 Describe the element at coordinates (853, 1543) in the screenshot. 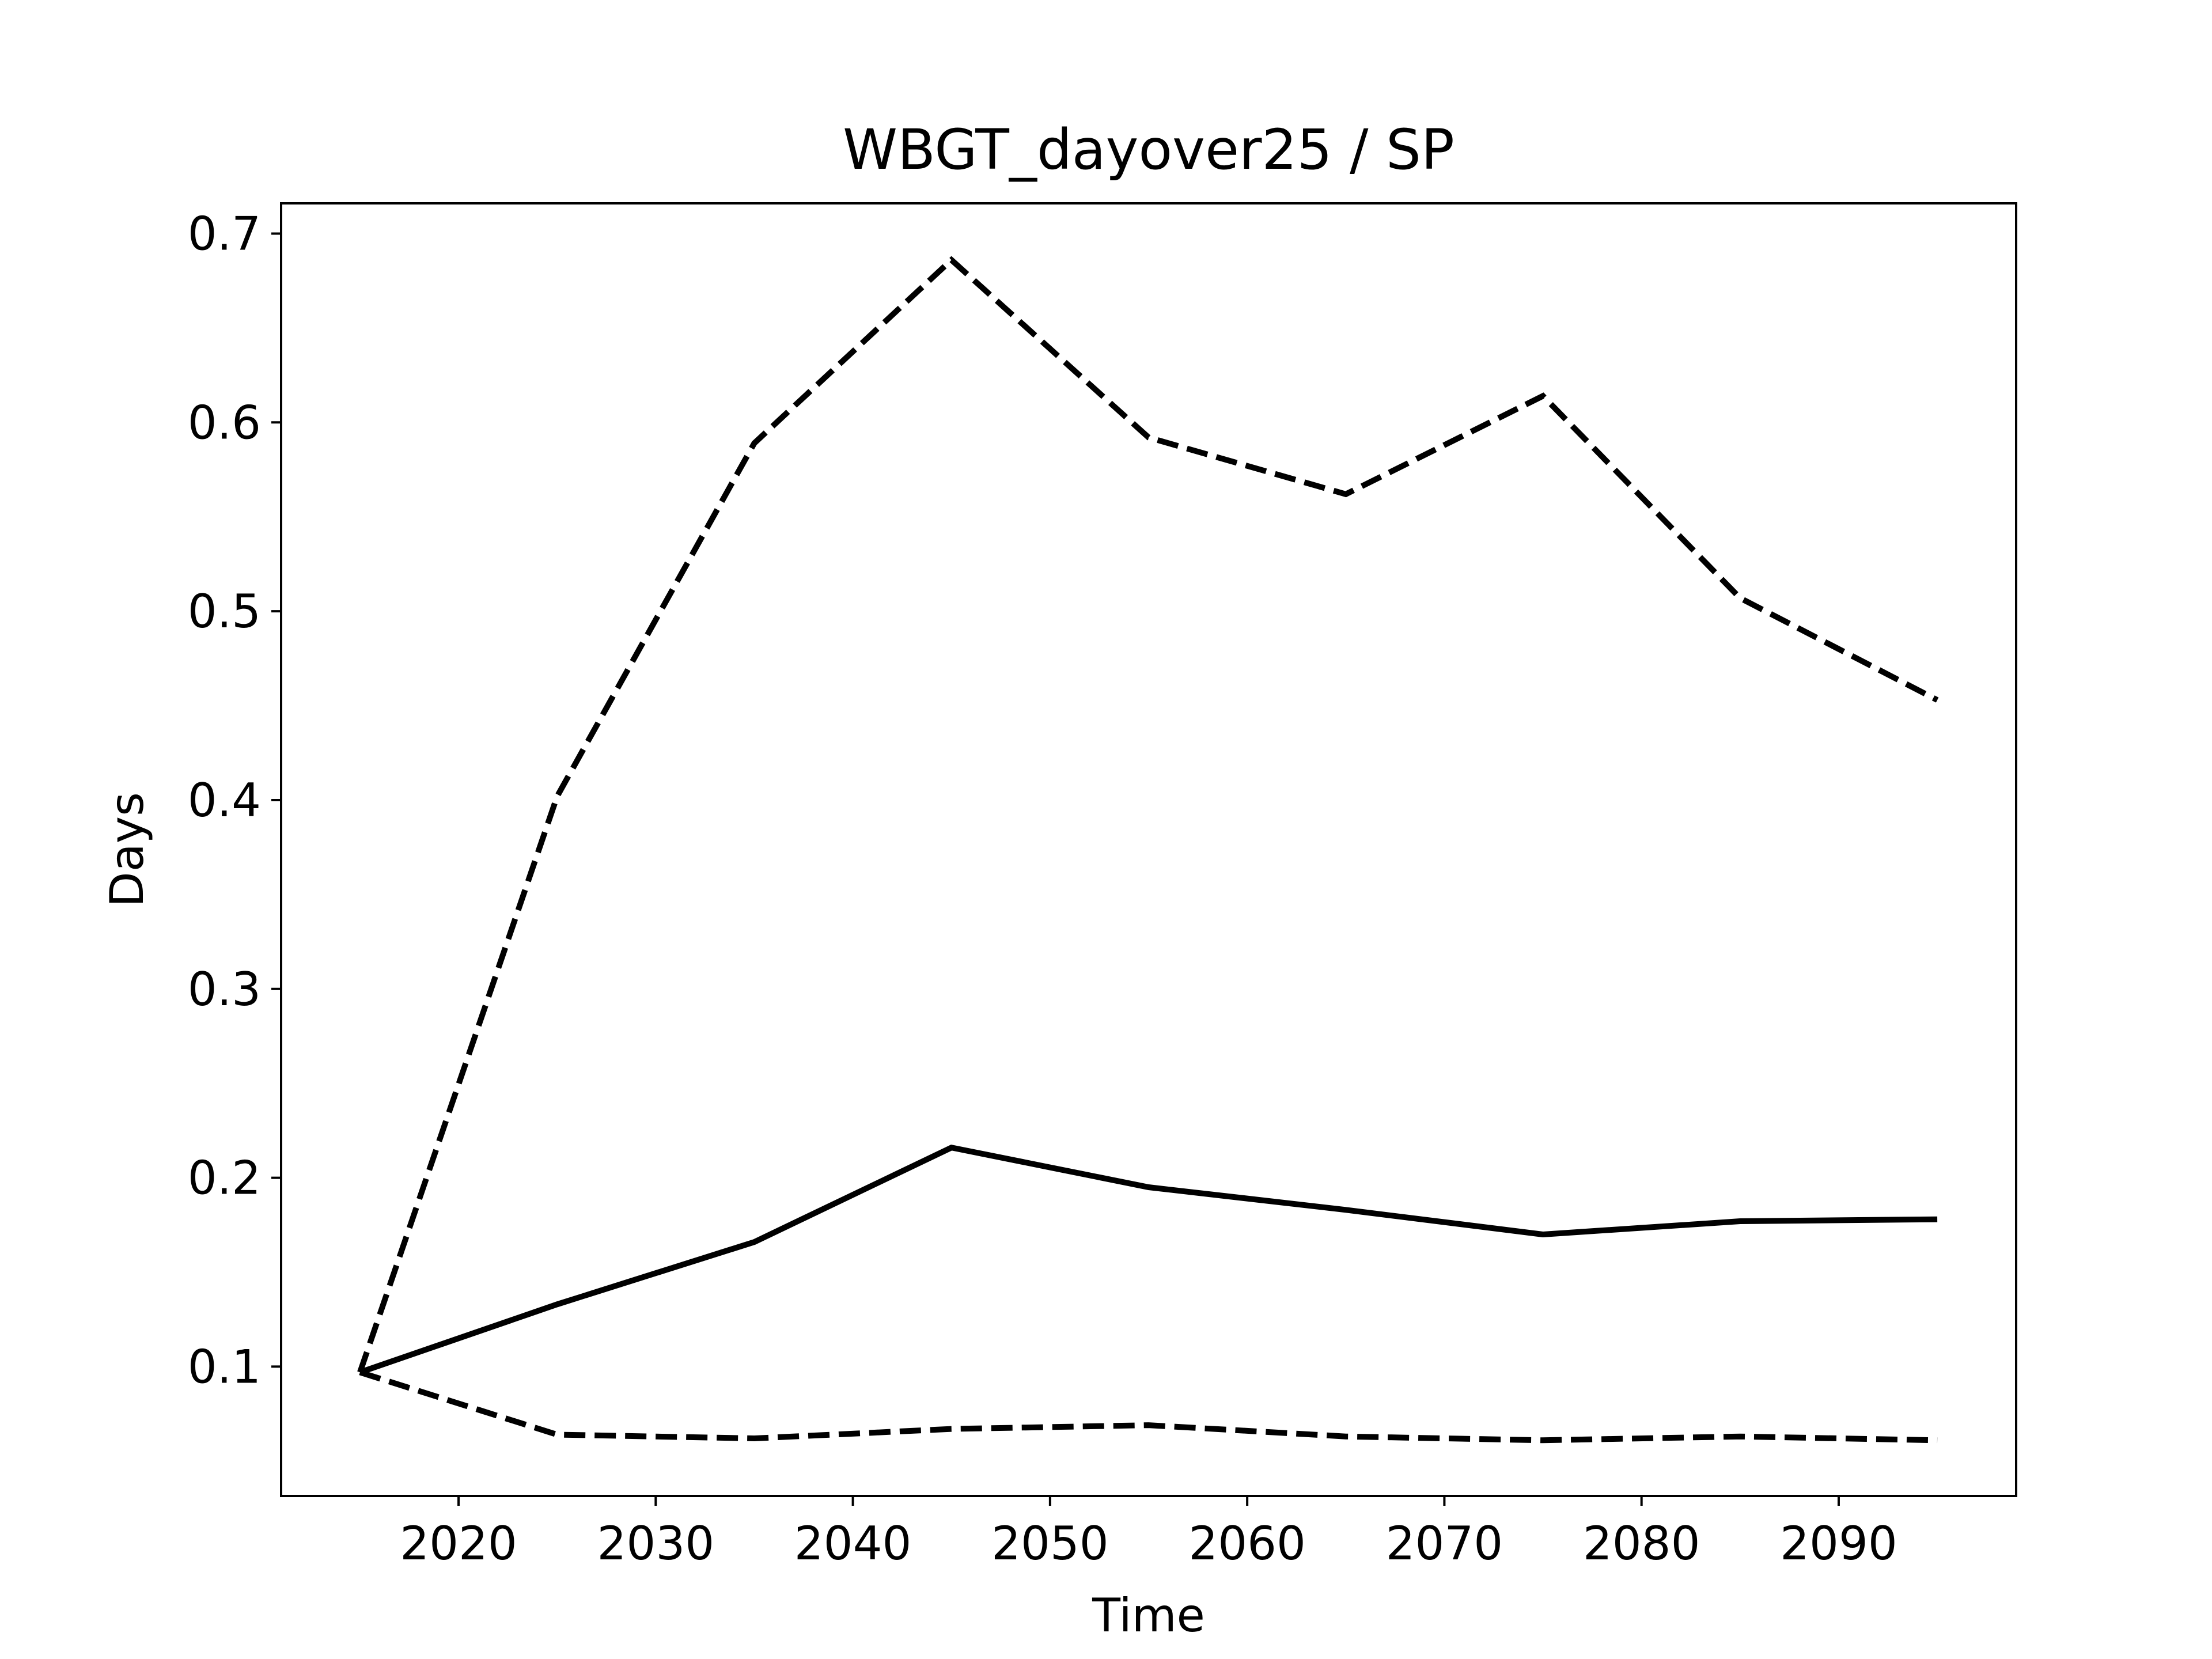

I see `x-tick-label: 2040` at that location.